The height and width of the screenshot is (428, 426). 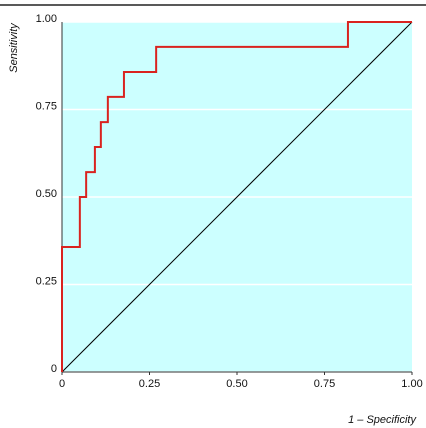 What do you see at coordinates (14, 47) in the screenshot?
I see `y-axis-label: Sensitivity` at bounding box center [14, 47].